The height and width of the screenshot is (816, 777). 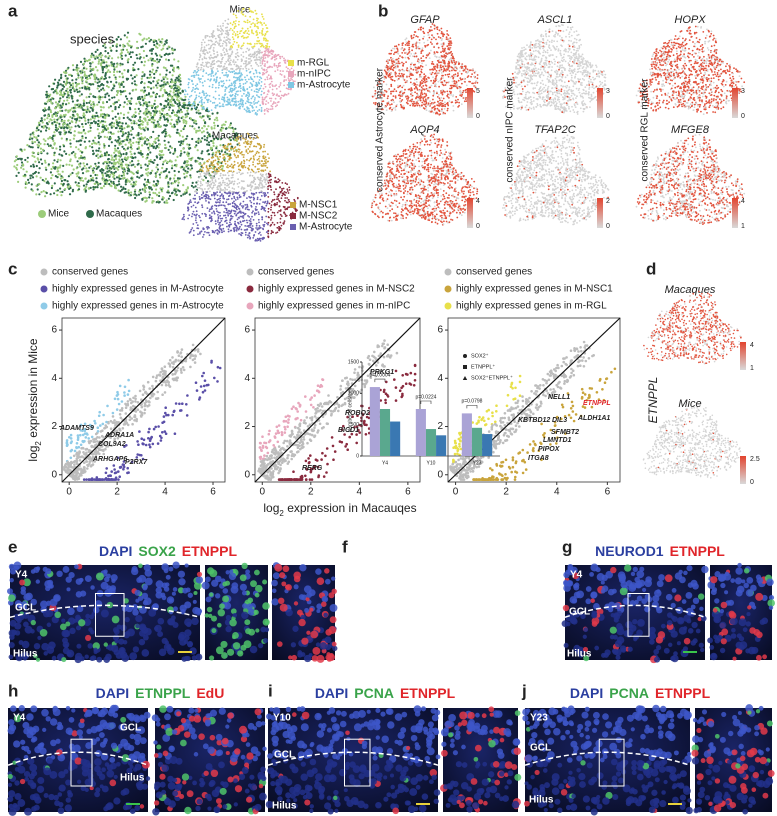 I want to click on embedding-cloud, so click(x=126, y=117).